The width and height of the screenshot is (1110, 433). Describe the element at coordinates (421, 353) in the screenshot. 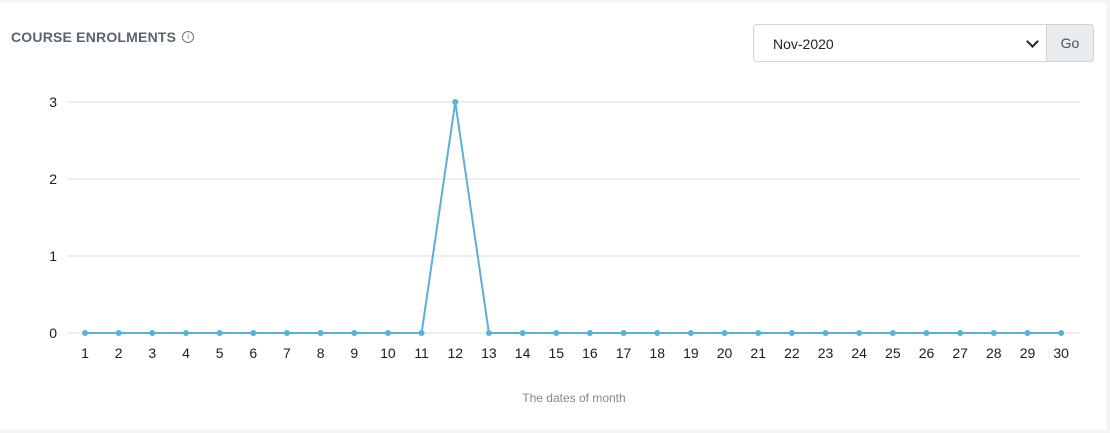

I see `x-tick-label: 11` at that location.